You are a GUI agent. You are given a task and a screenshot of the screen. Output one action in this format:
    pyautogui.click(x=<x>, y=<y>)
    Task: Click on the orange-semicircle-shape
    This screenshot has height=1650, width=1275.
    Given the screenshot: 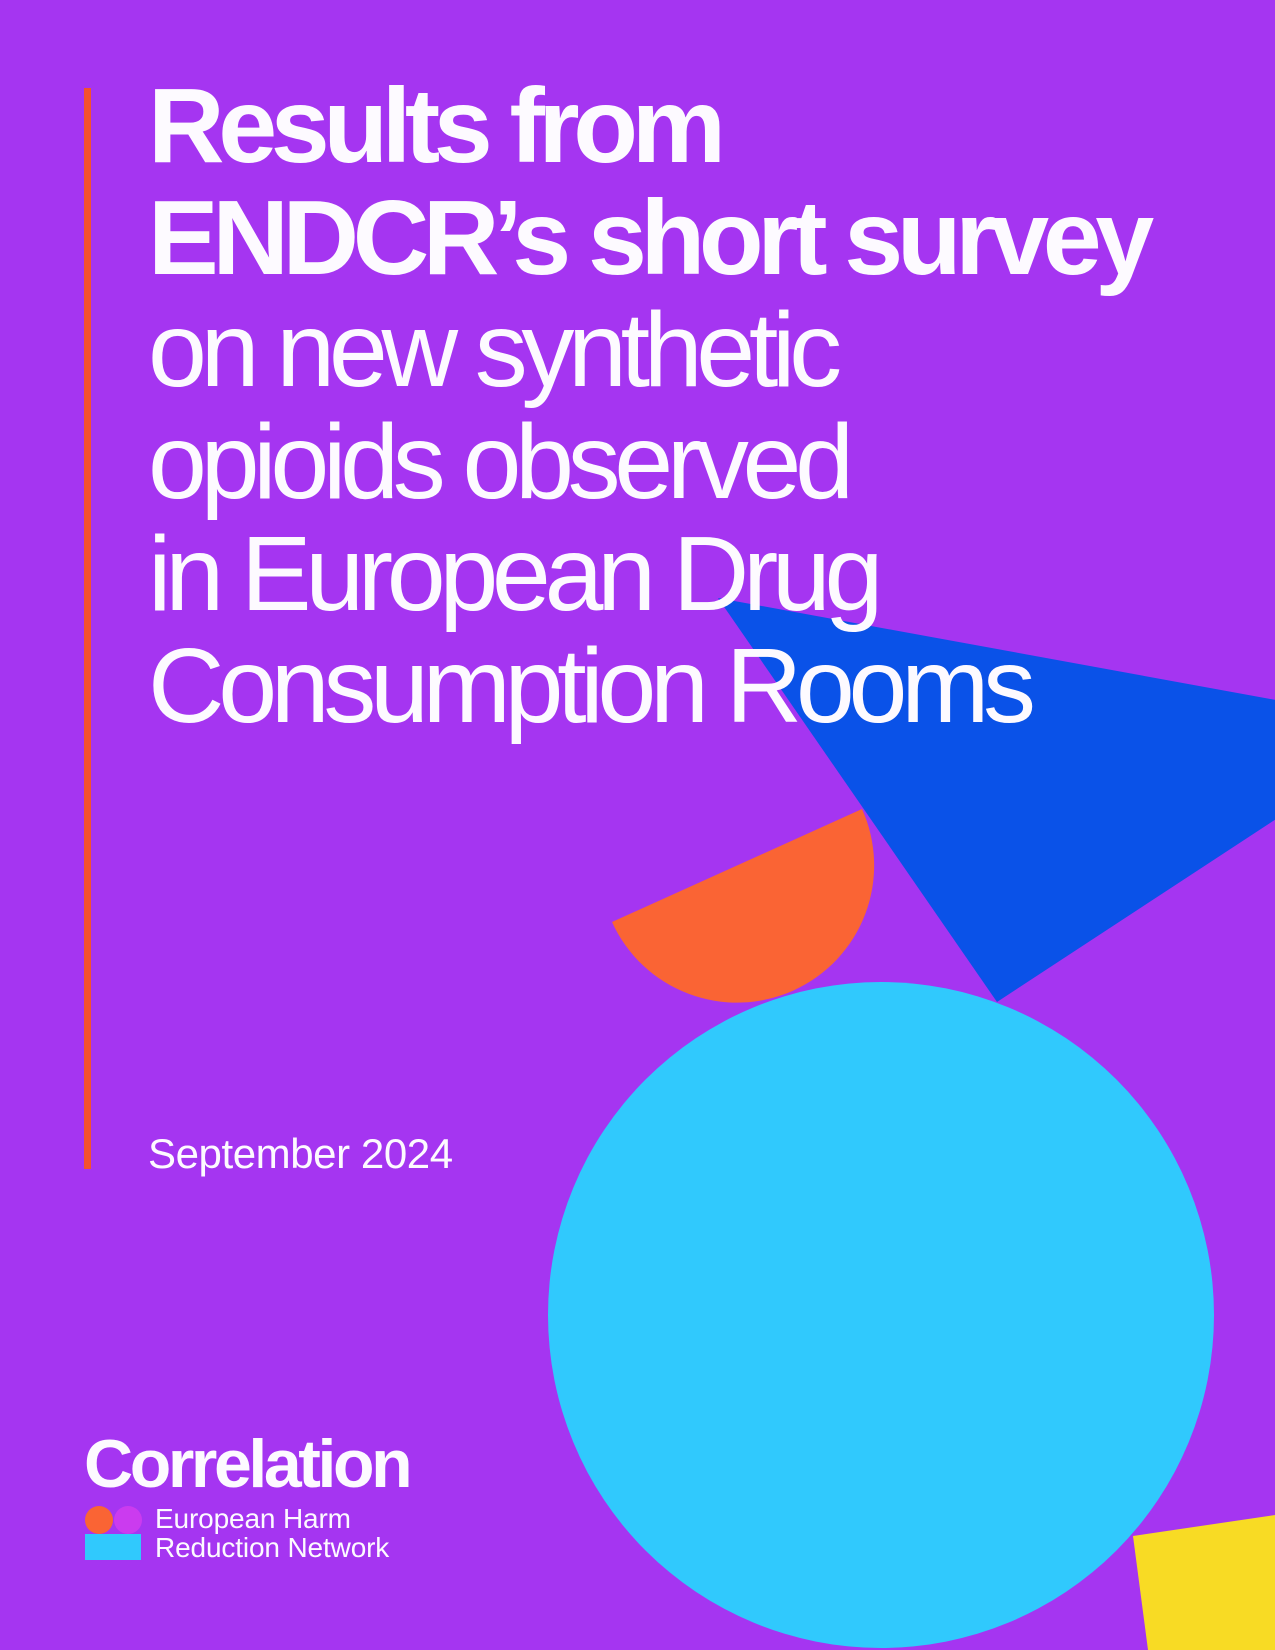 What is the action you would take?
    pyautogui.click(x=743, y=906)
    